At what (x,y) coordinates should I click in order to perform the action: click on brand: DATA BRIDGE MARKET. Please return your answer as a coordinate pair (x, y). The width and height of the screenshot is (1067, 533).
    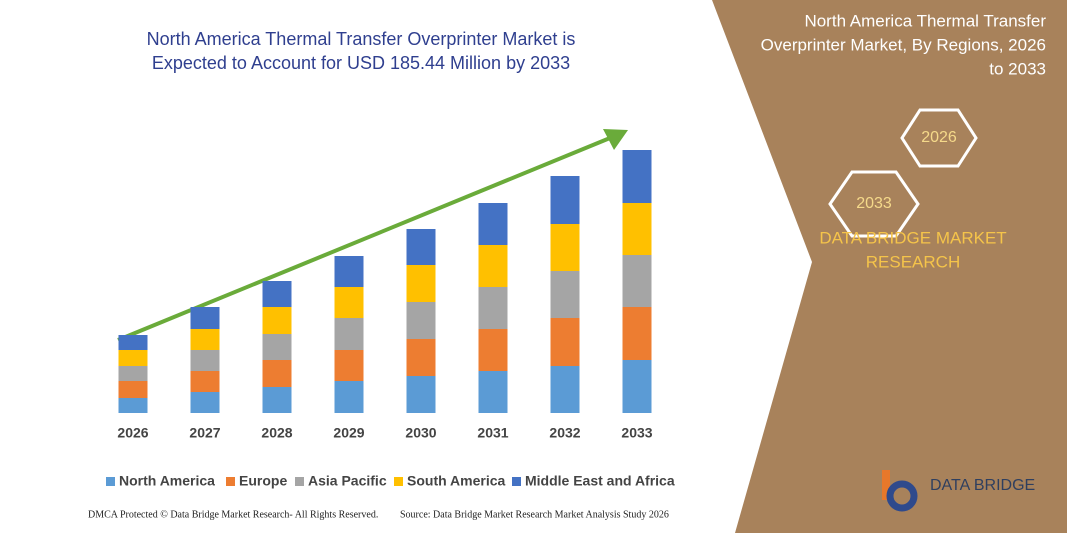
    Looking at the image, I should click on (912, 237).